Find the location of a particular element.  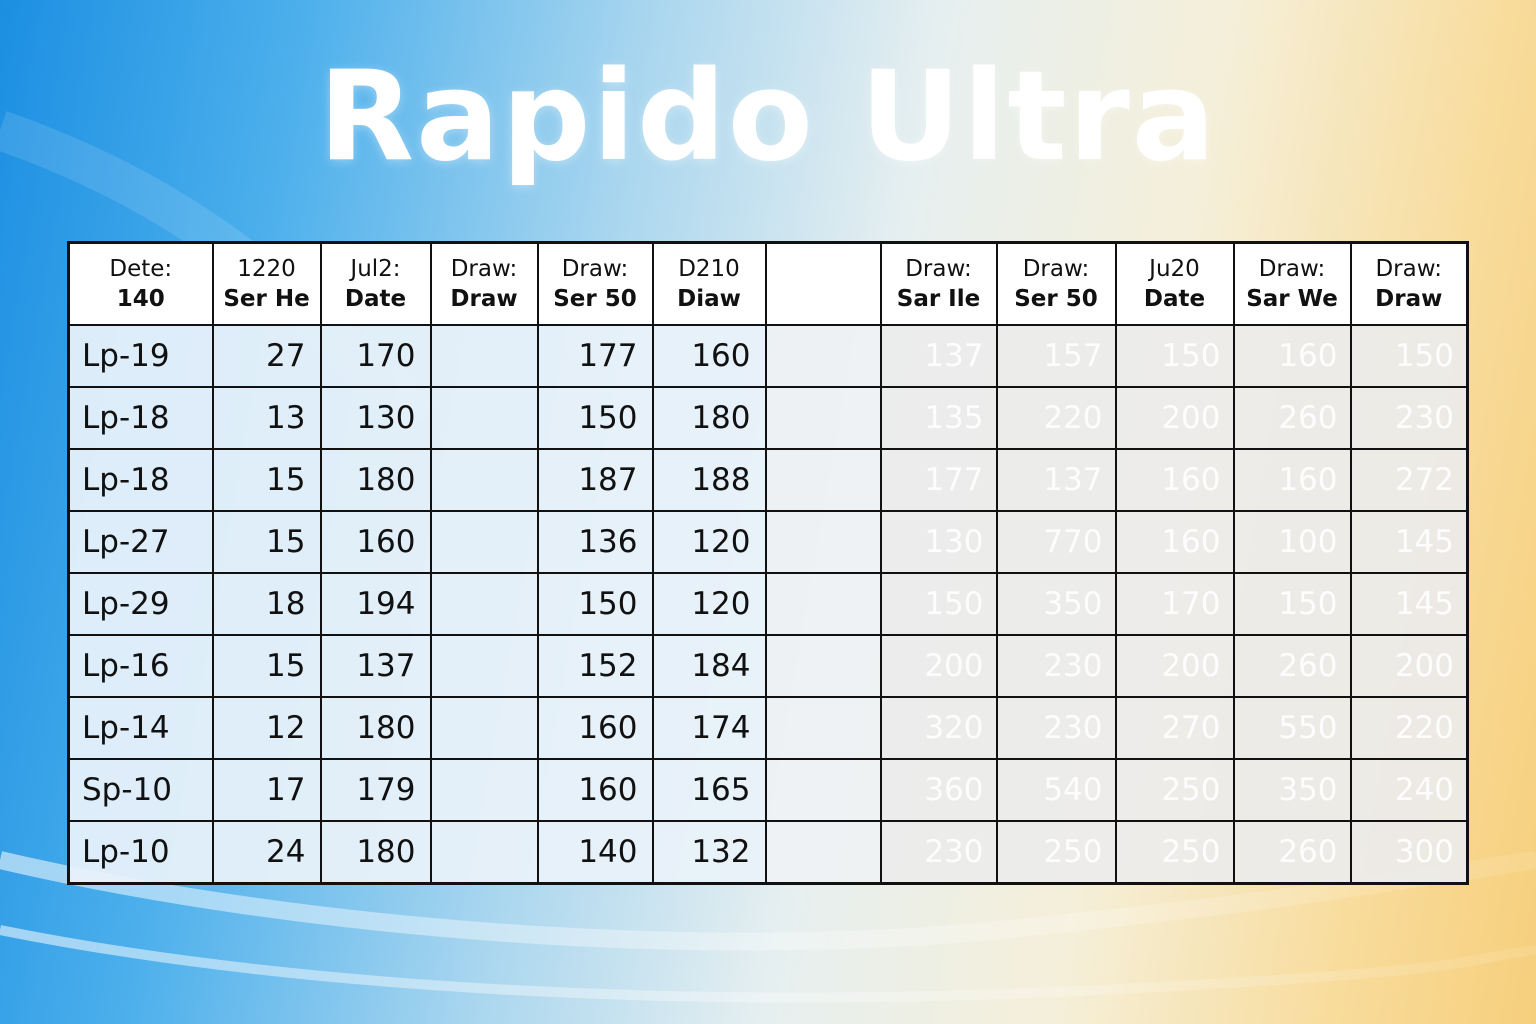

column-header: 1220 Ser He is located at coordinates (266, 283).